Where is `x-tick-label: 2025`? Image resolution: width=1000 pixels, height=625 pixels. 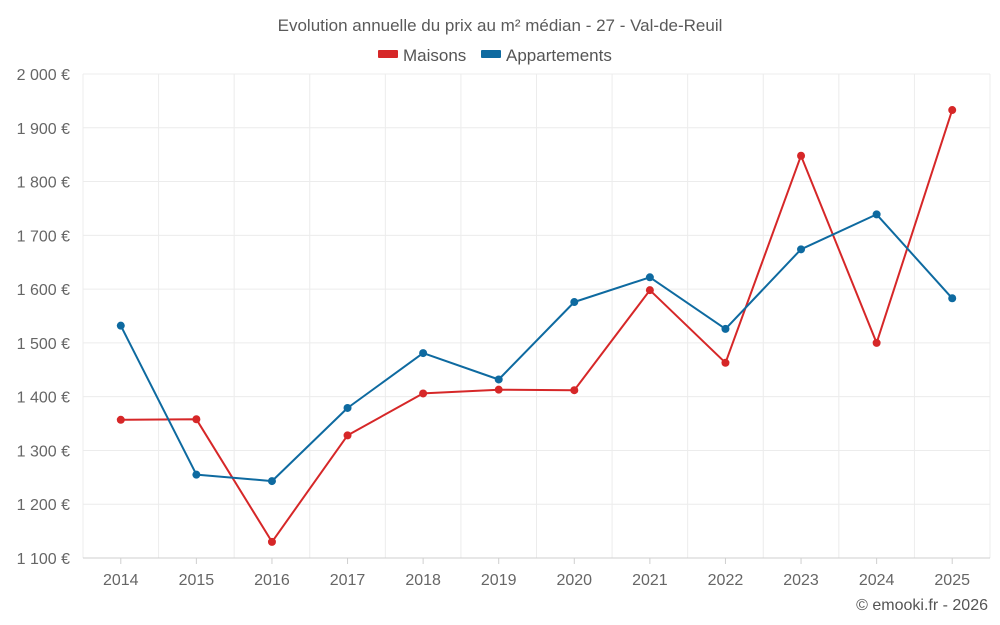 x-tick-label: 2025 is located at coordinates (952, 580).